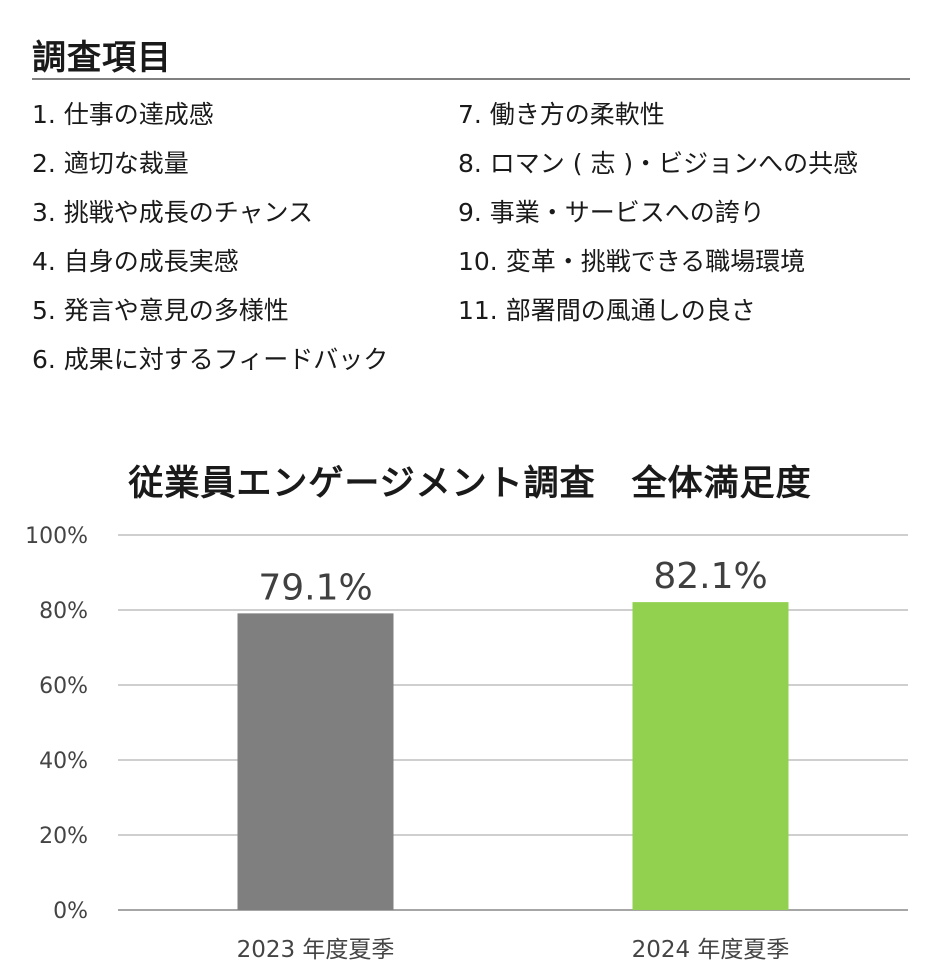 The height and width of the screenshot is (968, 940). What do you see at coordinates (611, 212) in the screenshot?
I see `survey-item: 9. 事業・サービスへの誇り` at bounding box center [611, 212].